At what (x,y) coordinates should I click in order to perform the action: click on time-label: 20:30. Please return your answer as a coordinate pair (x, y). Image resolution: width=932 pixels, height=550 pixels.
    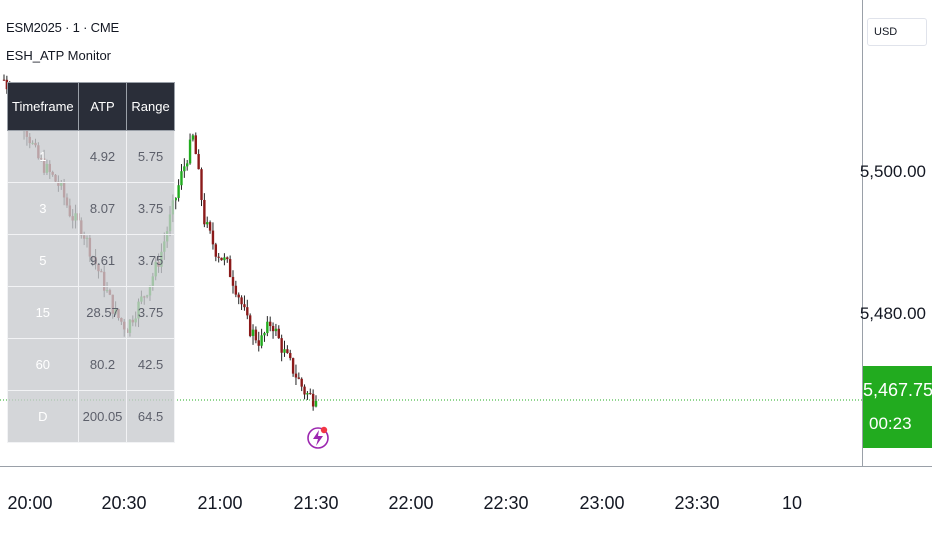
    Looking at the image, I should click on (124, 503).